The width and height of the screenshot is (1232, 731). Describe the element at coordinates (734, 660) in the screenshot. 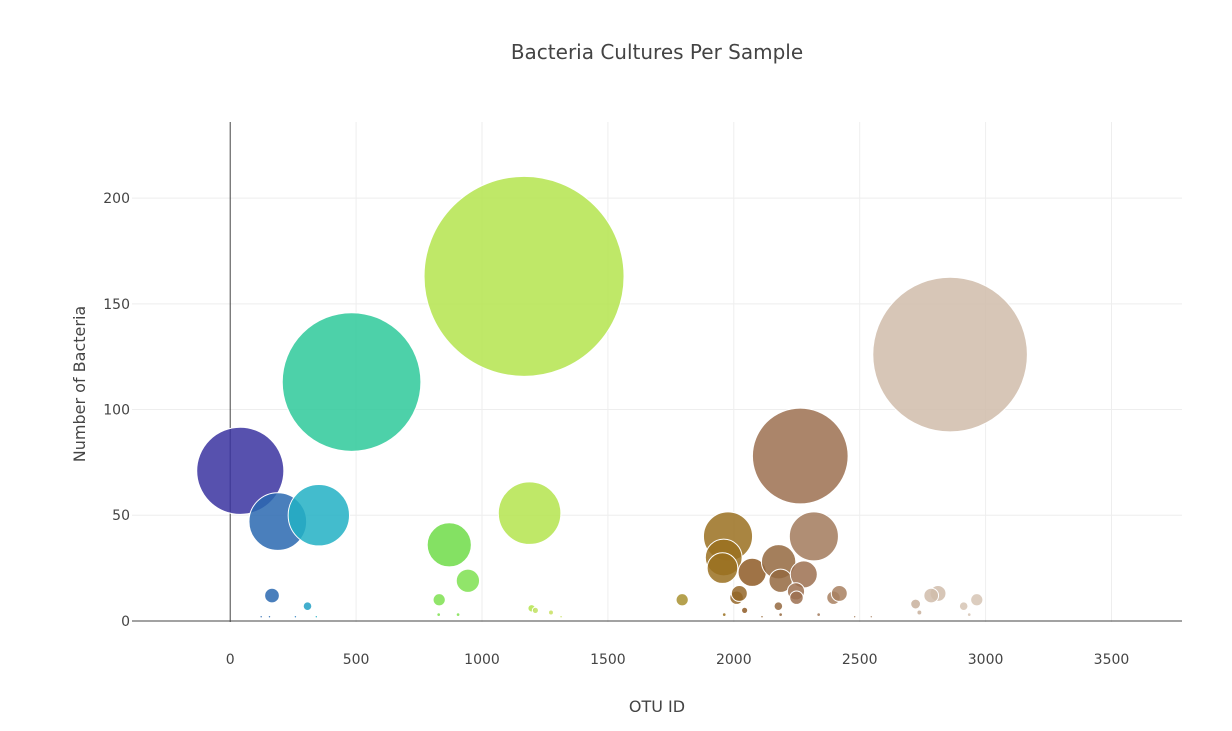

I see `x-tick-label: 2000` at that location.